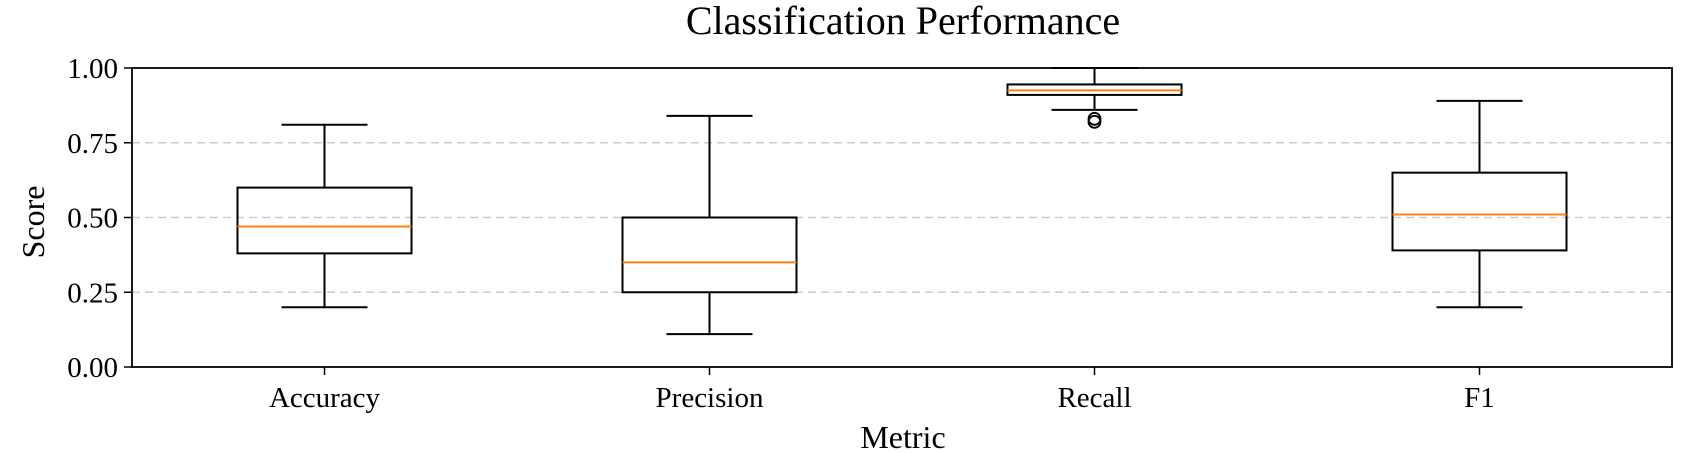  I want to click on y-tick-label: 0.00, so click(92, 368).